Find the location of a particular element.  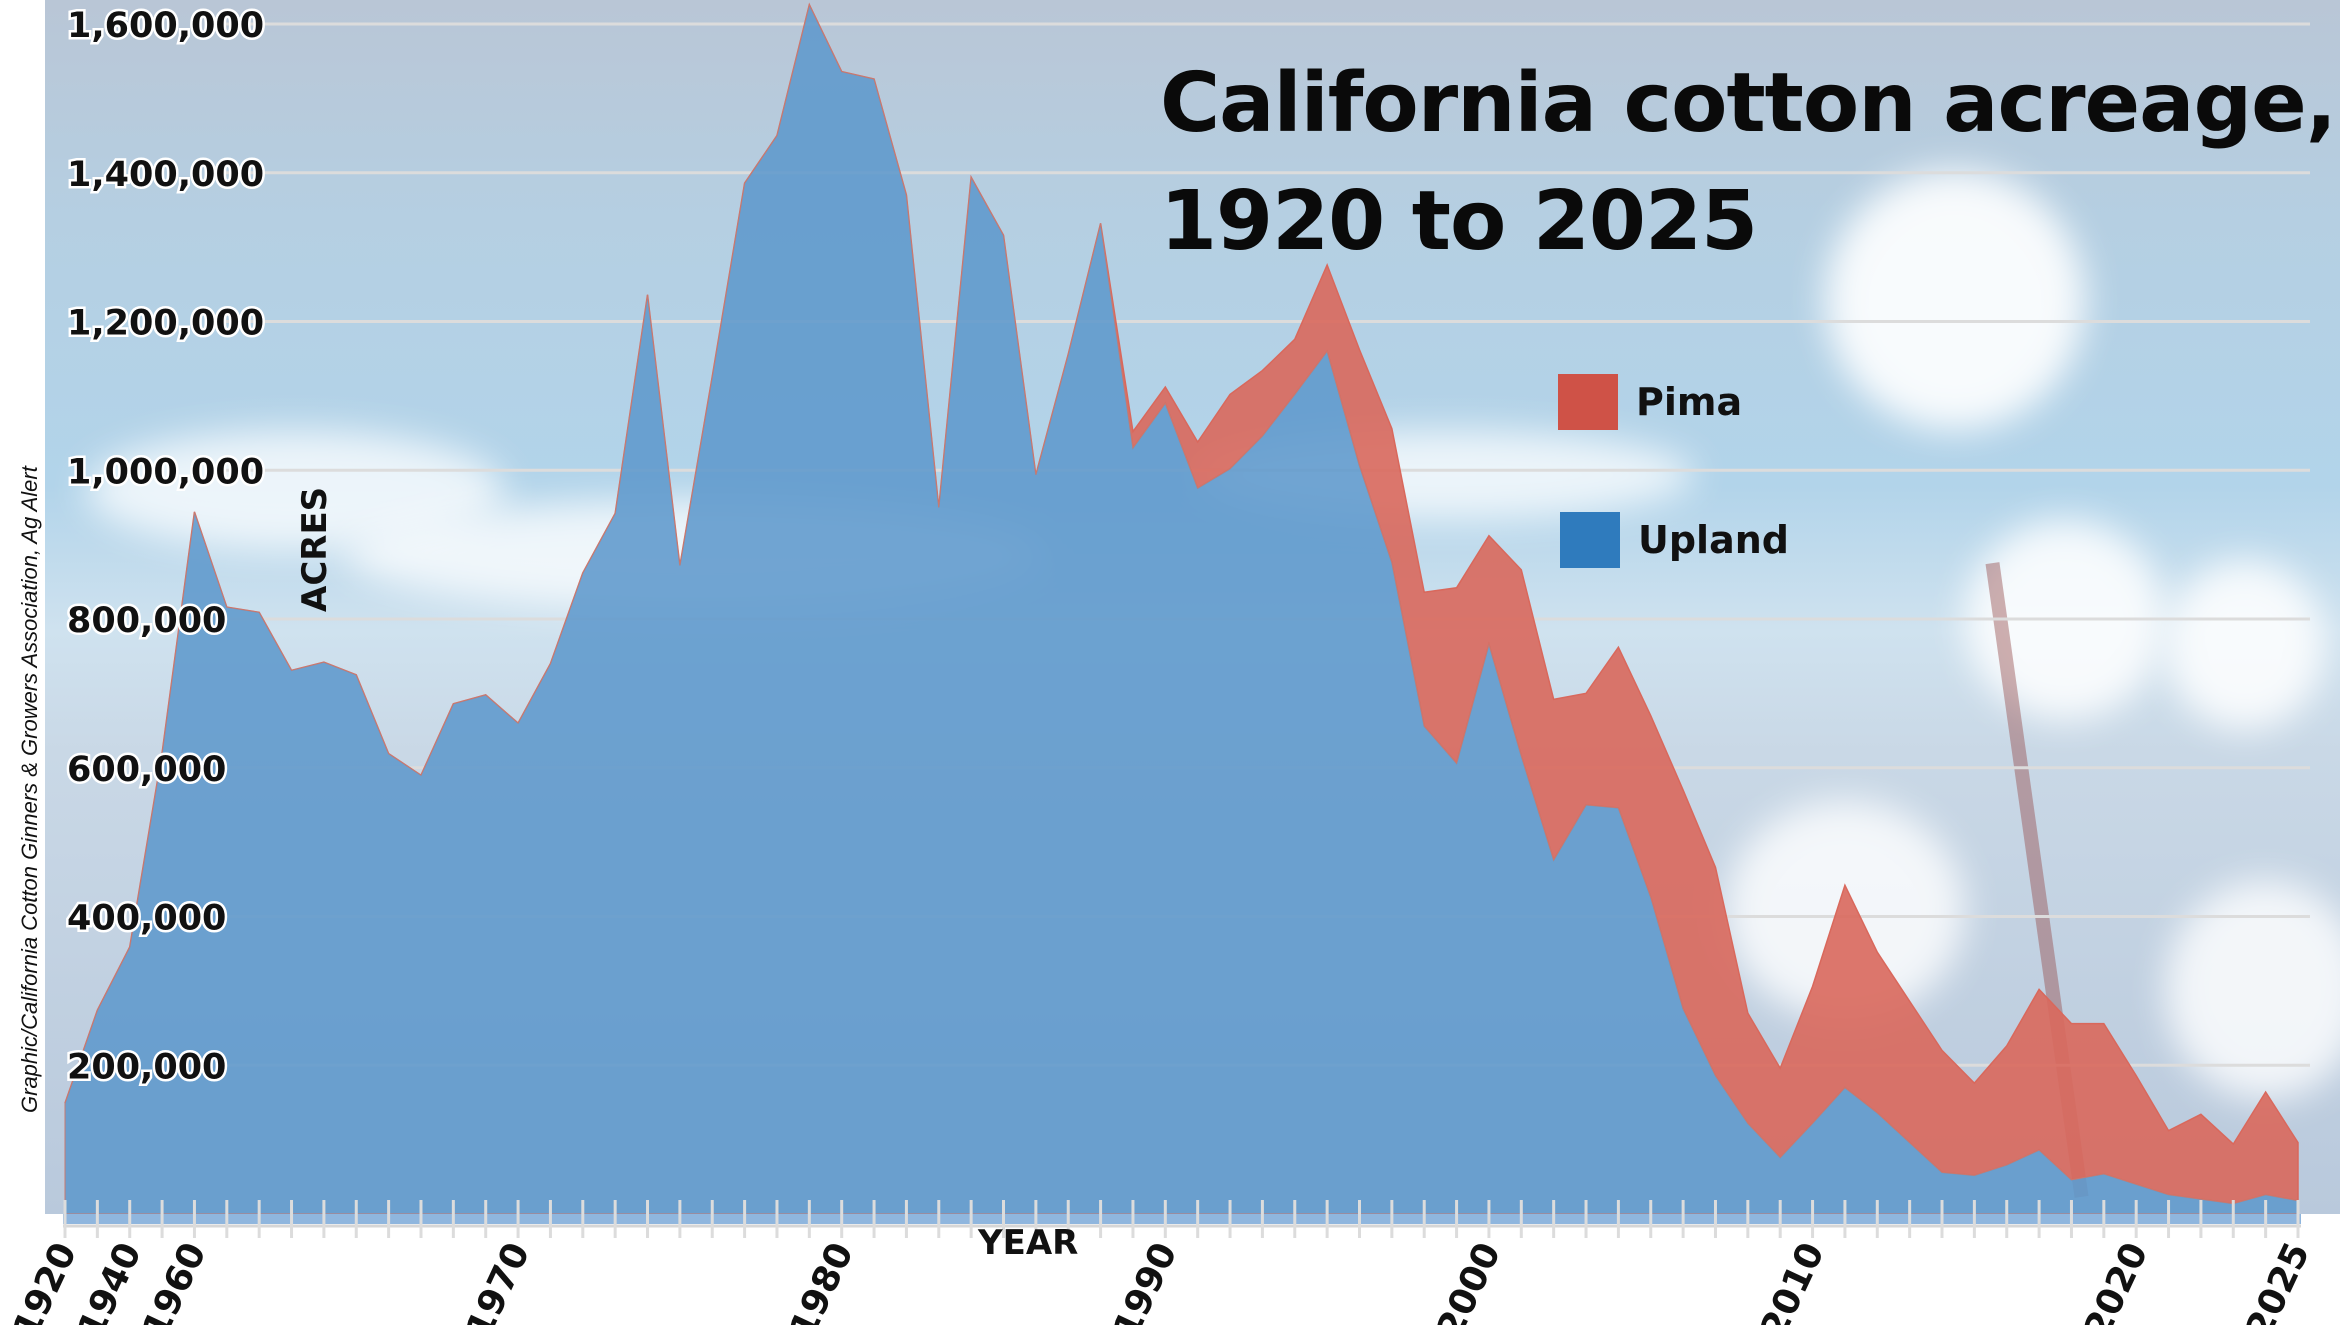

y-axis-title: ACRES is located at coordinates (315, 549).